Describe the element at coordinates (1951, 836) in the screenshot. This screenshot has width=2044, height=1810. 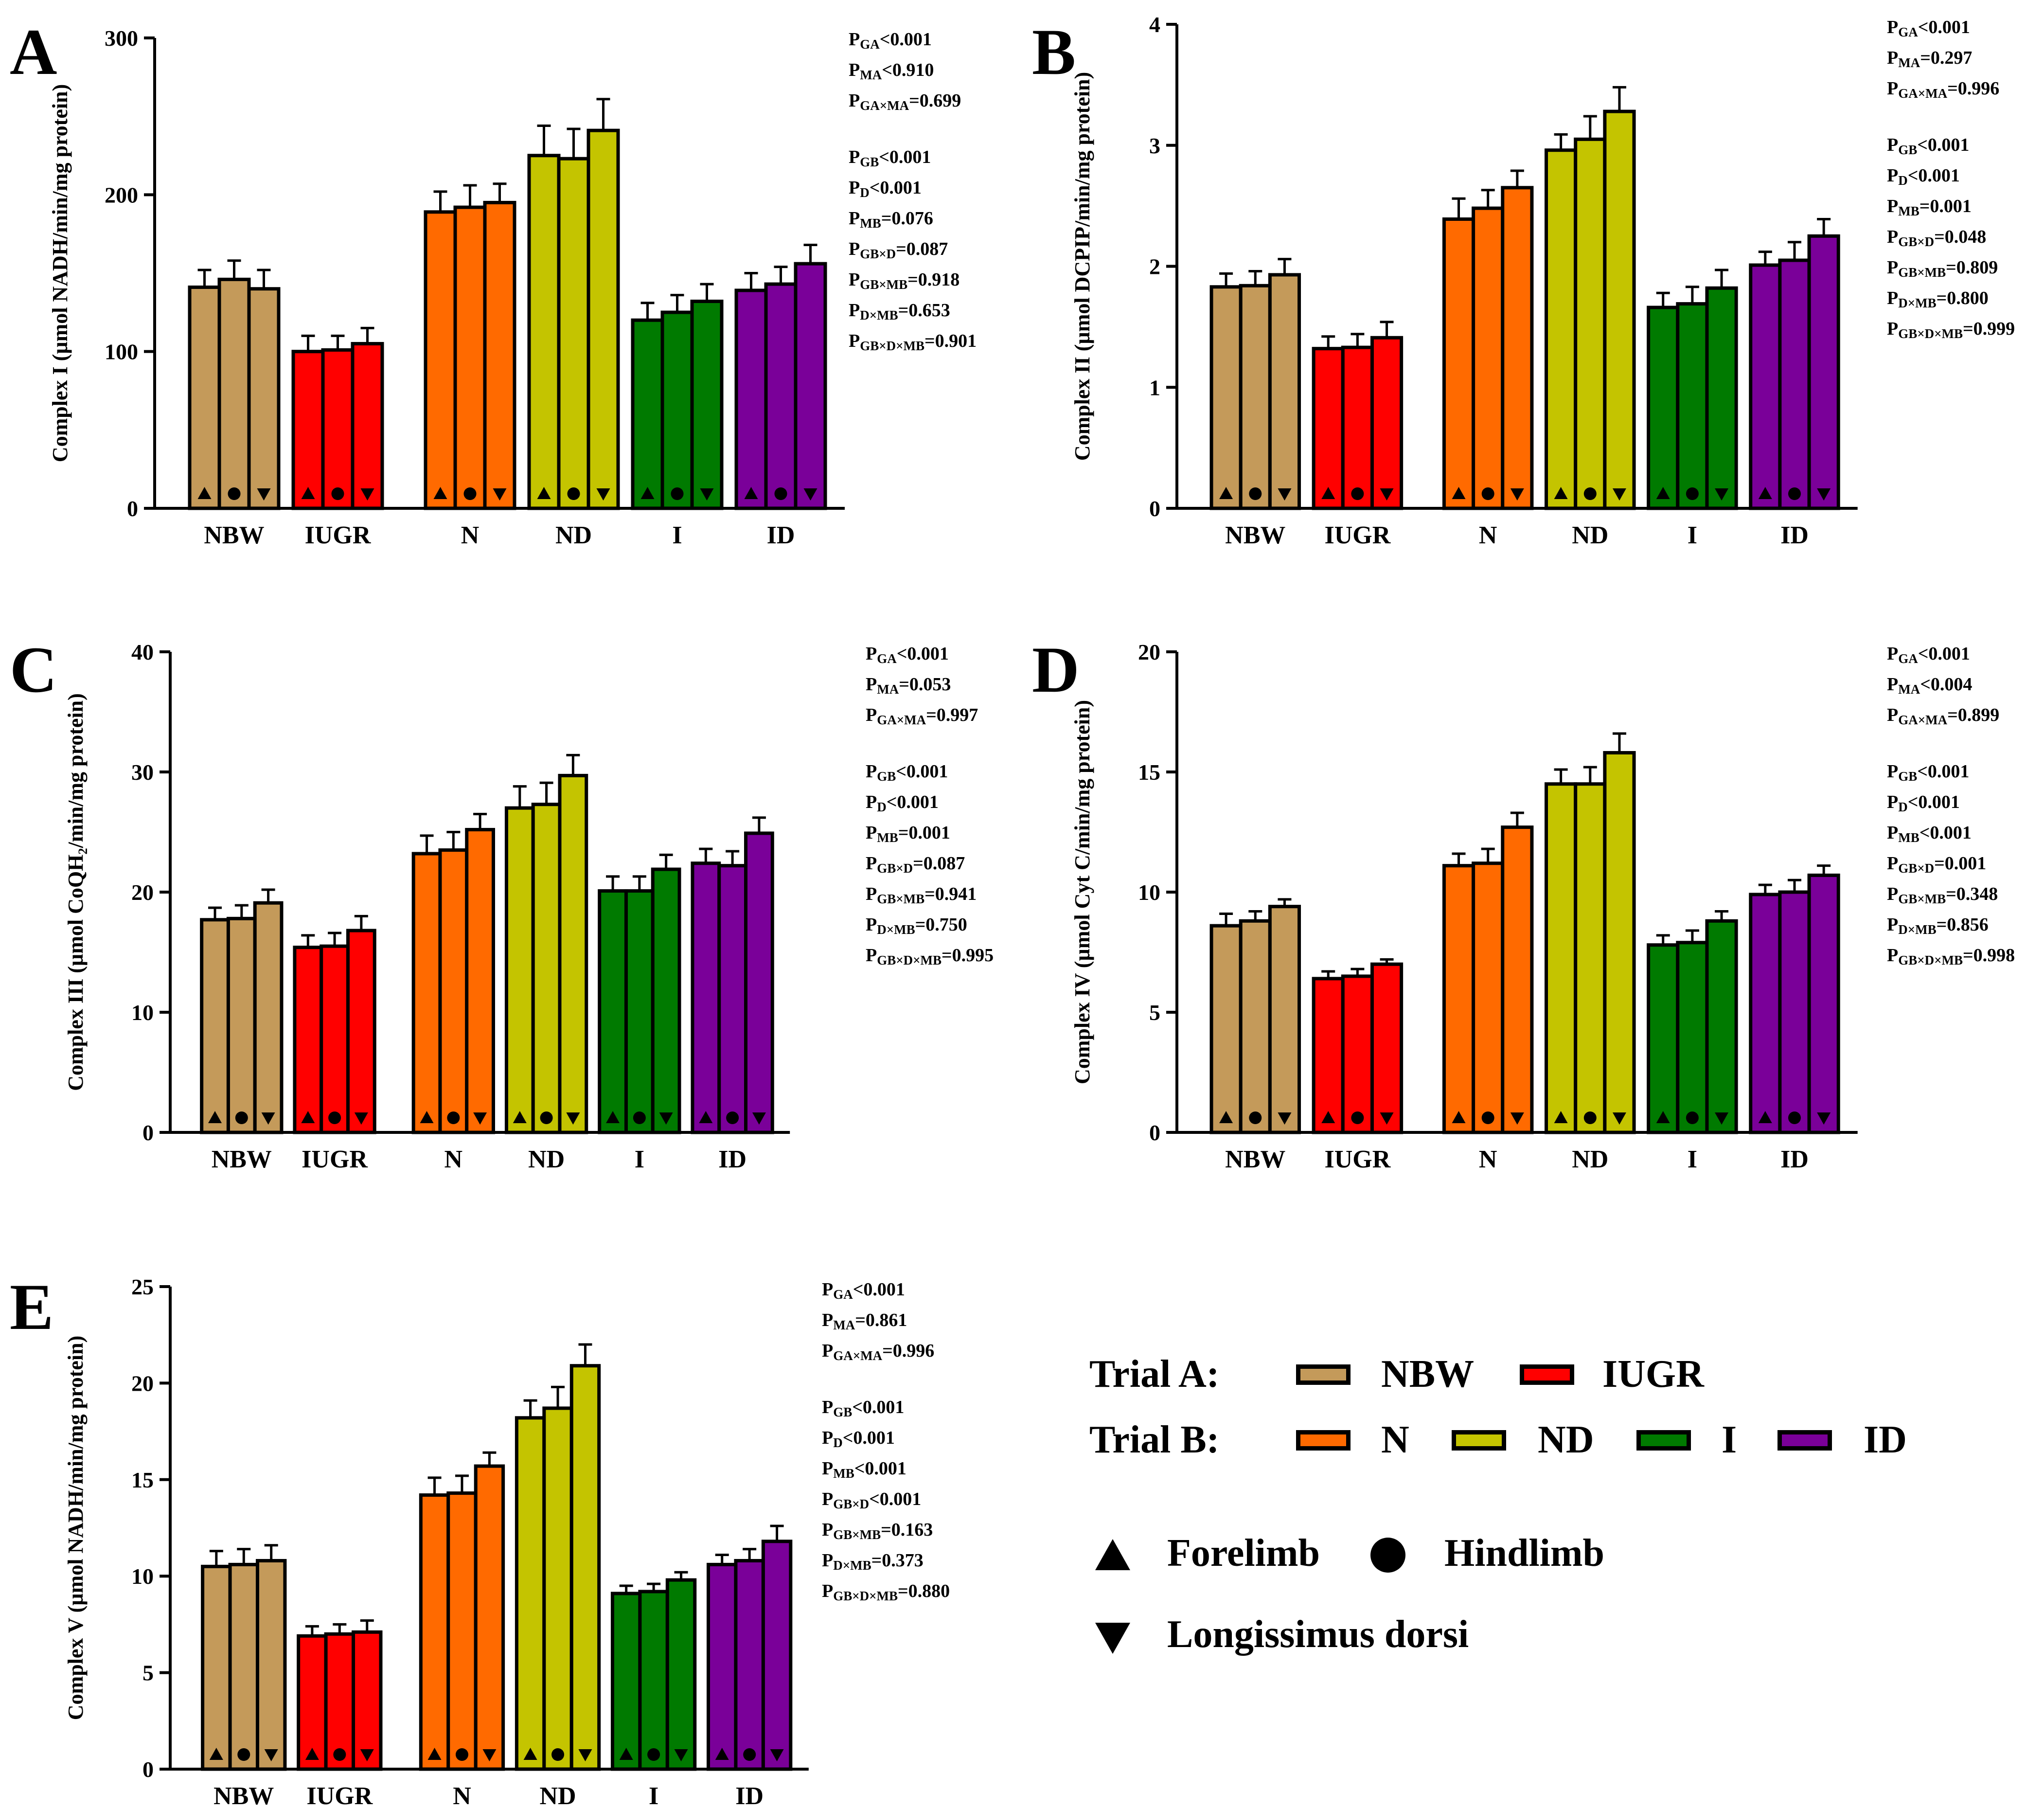
I see `stat-line: PMB<0.001` at that location.